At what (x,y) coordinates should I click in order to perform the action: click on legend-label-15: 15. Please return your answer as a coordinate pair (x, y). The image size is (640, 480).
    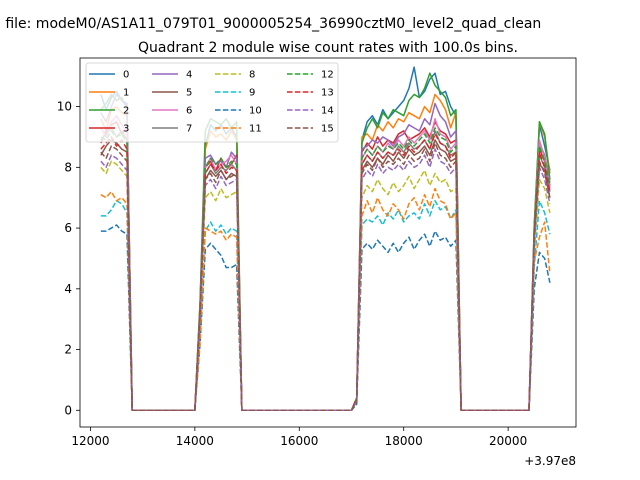
    Looking at the image, I should click on (327, 129).